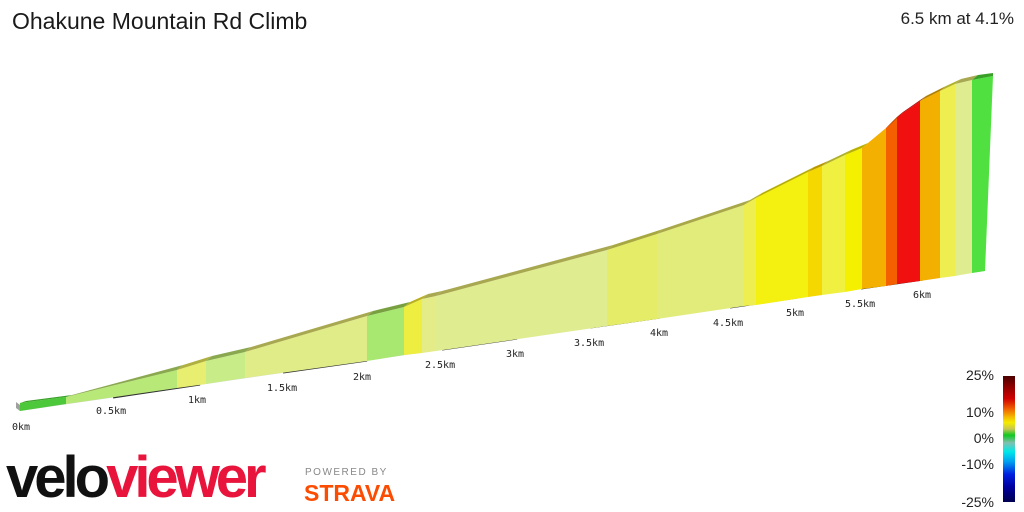 This screenshot has width=1024, height=512. What do you see at coordinates (659, 333) in the screenshot?
I see `tick-label: 4km` at bounding box center [659, 333].